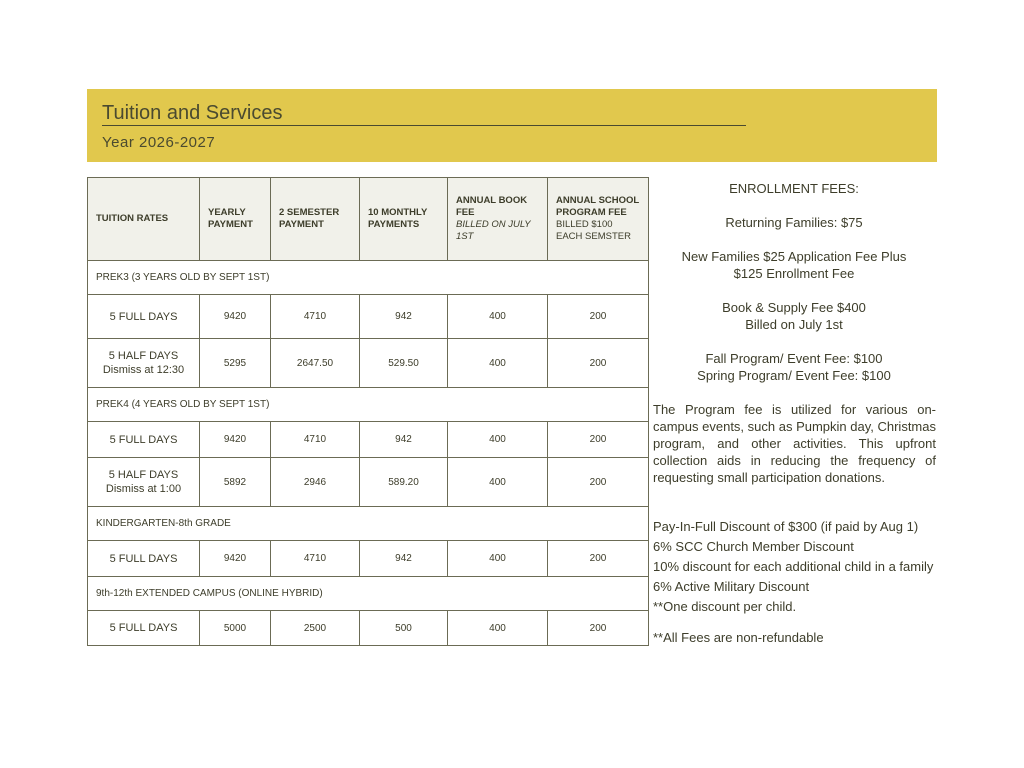 Image resolution: width=1024 pixels, height=768 pixels. I want to click on header-title: YEARLY PAYMENT, so click(230, 218).